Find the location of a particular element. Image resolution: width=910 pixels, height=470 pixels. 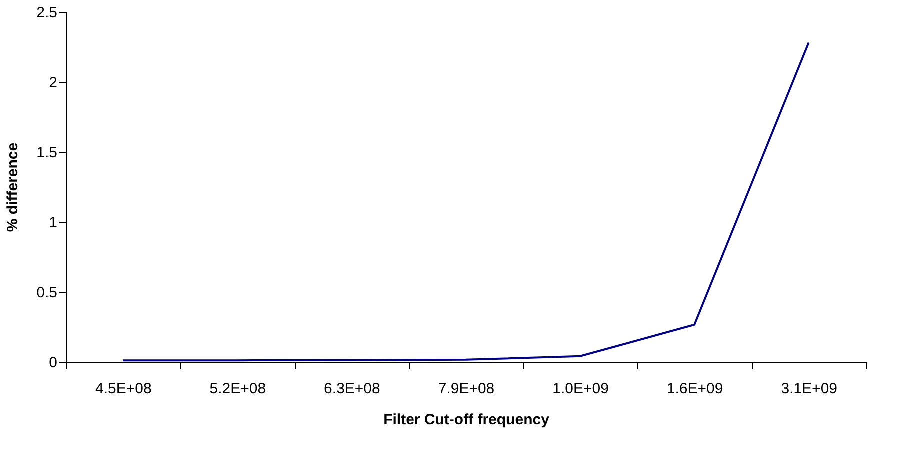

x-tick-label: 6.3E+08 is located at coordinates (352, 389).